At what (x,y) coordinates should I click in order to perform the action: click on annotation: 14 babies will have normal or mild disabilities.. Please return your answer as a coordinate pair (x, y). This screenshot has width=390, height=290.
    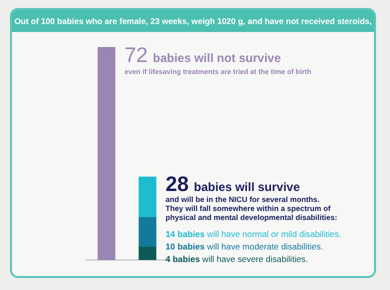
    Looking at the image, I should click on (254, 233).